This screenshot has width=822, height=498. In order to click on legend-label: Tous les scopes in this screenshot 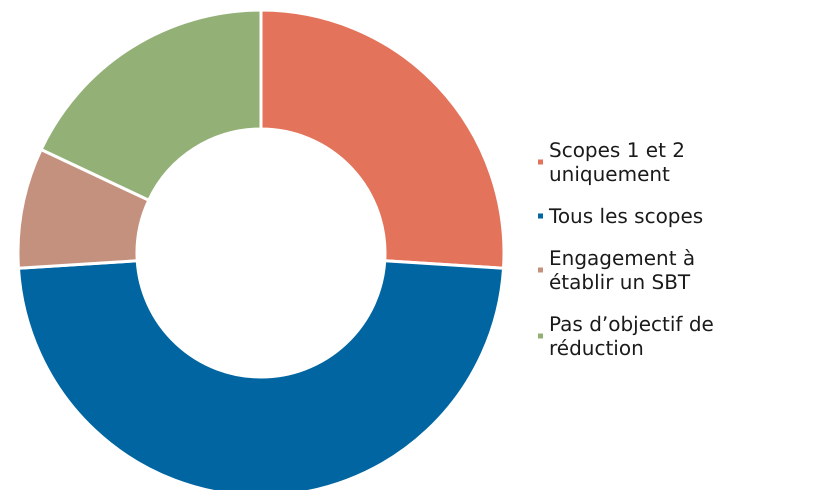, I will do `click(626, 216)`.